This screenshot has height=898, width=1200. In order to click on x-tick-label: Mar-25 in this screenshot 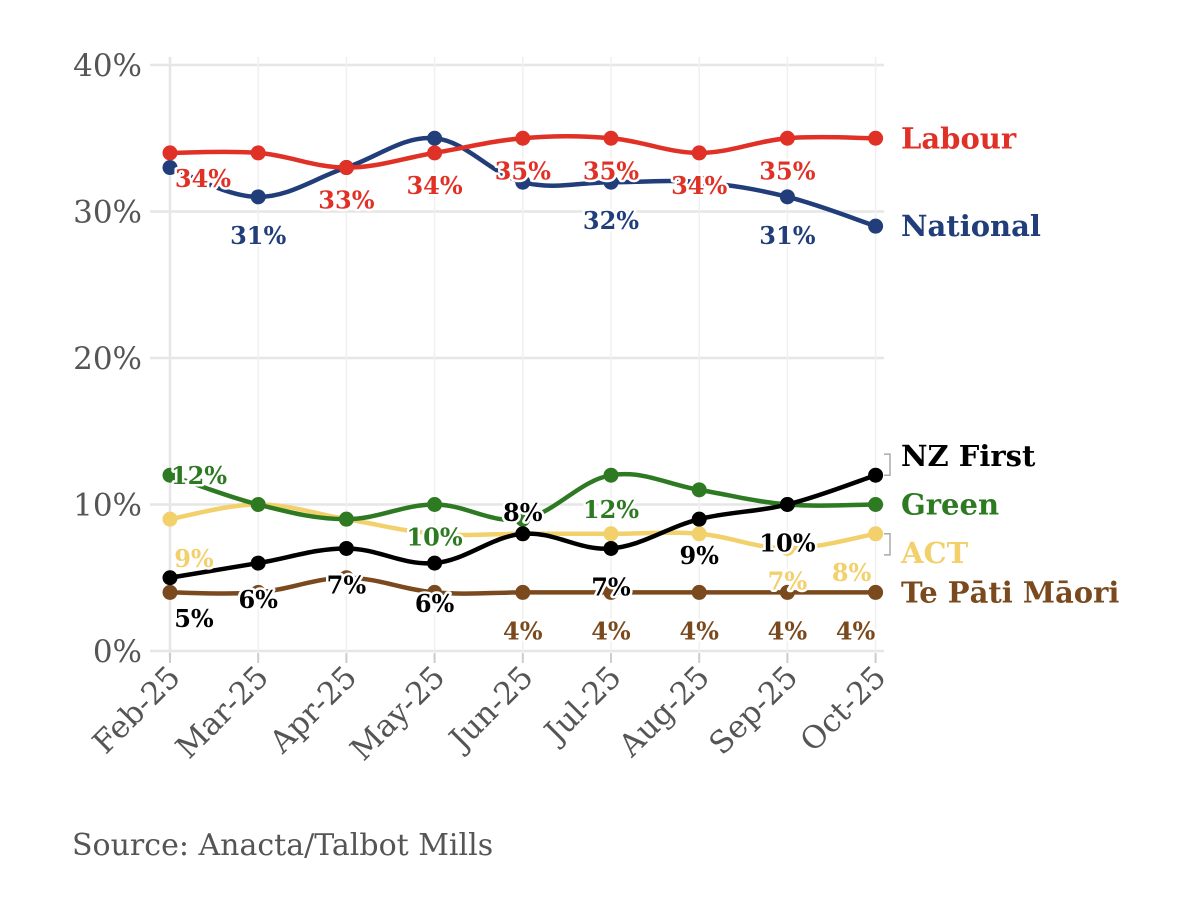, I will do `click(222, 712)`.